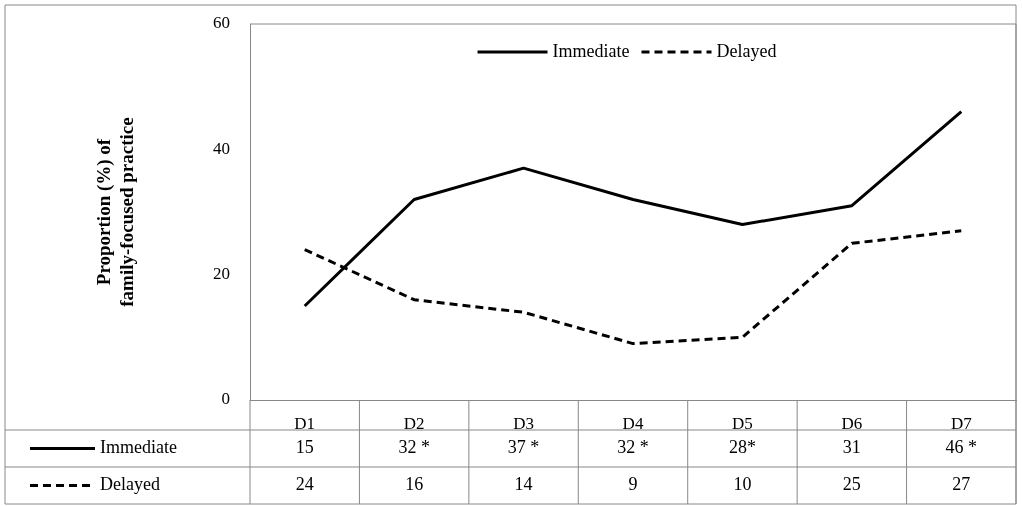  Describe the element at coordinates (742, 423) in the screenshot. I see `x-tick-label: D5` at that location.